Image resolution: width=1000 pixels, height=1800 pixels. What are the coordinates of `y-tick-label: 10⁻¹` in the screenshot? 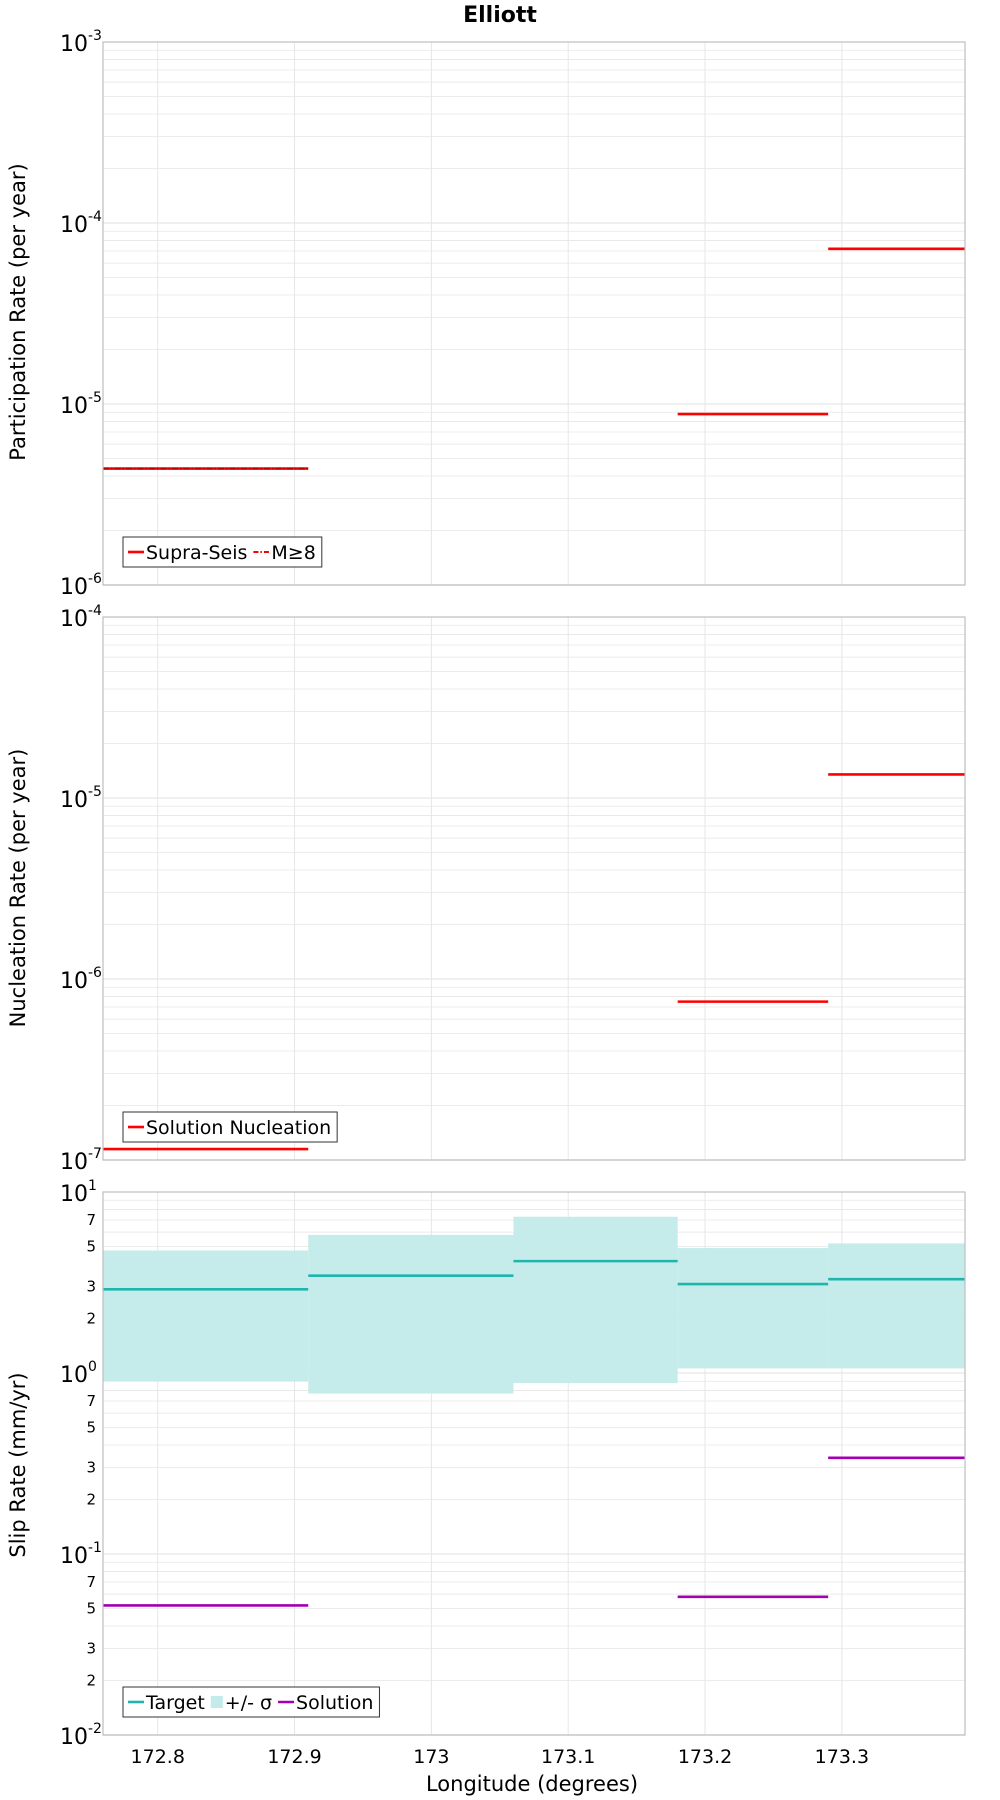 It's located at (81, 1554).